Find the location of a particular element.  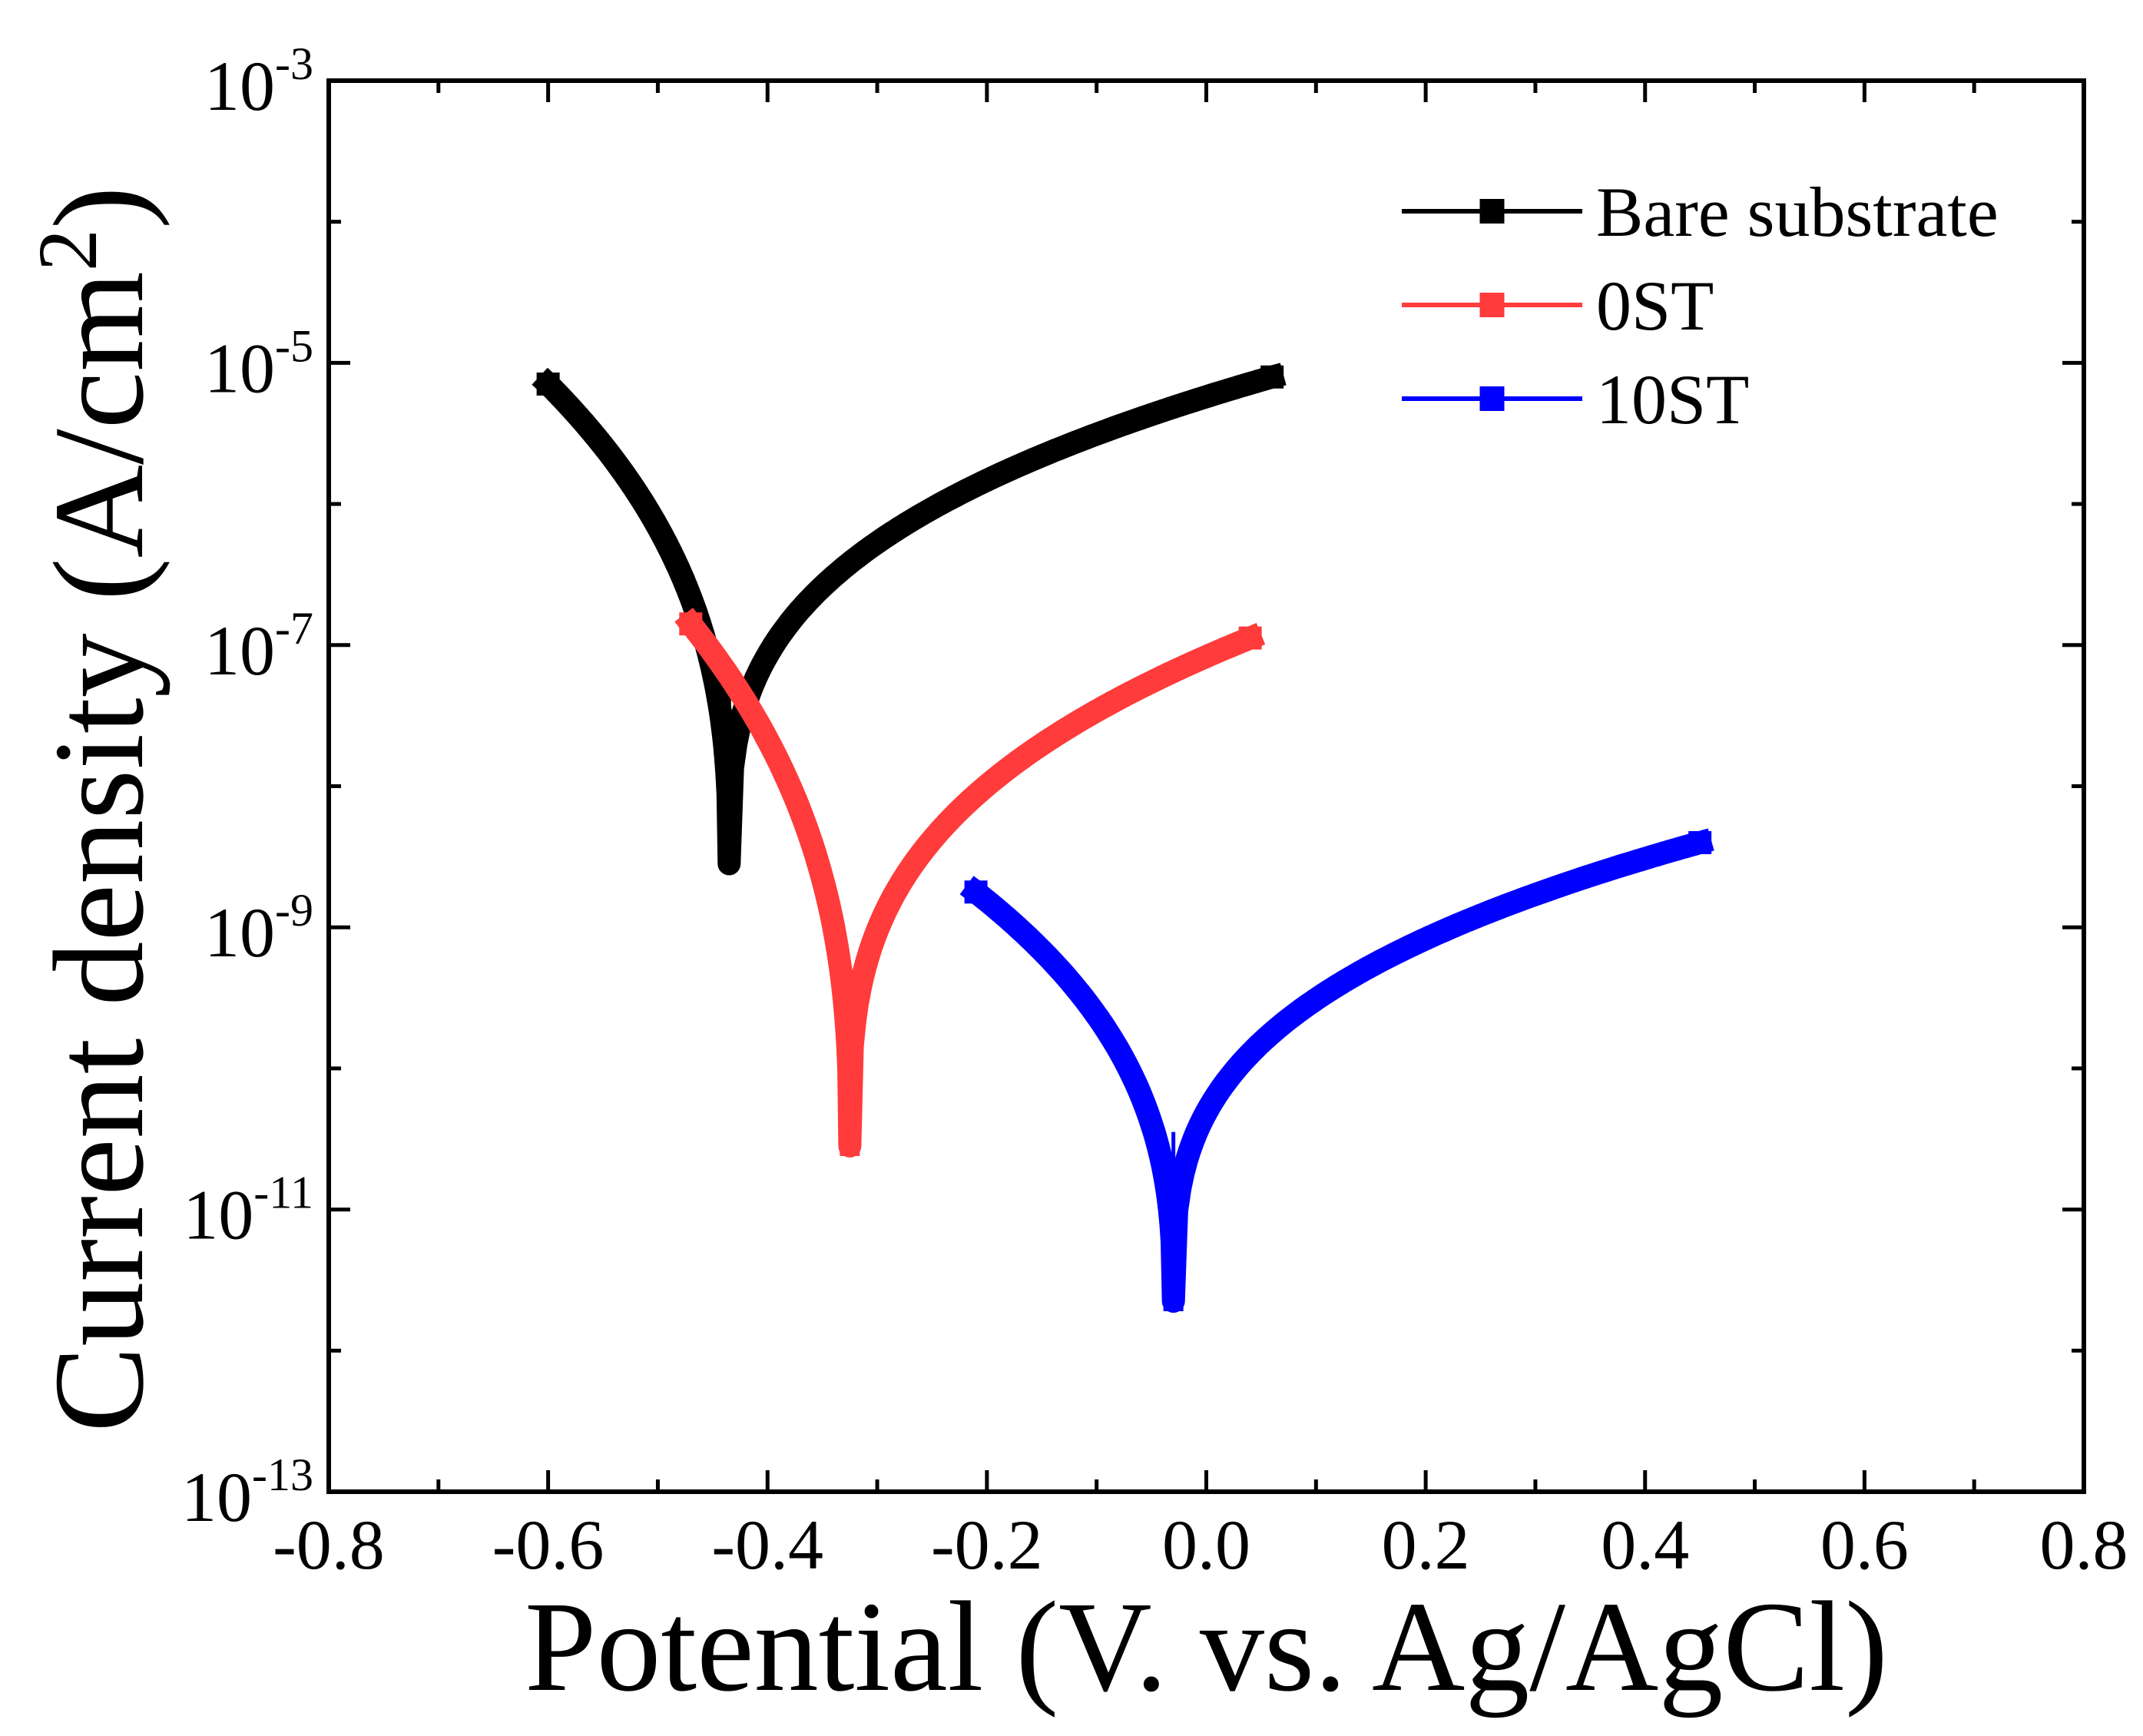

x-tick-label: -0.4 is located at coordinates (767, 1545).